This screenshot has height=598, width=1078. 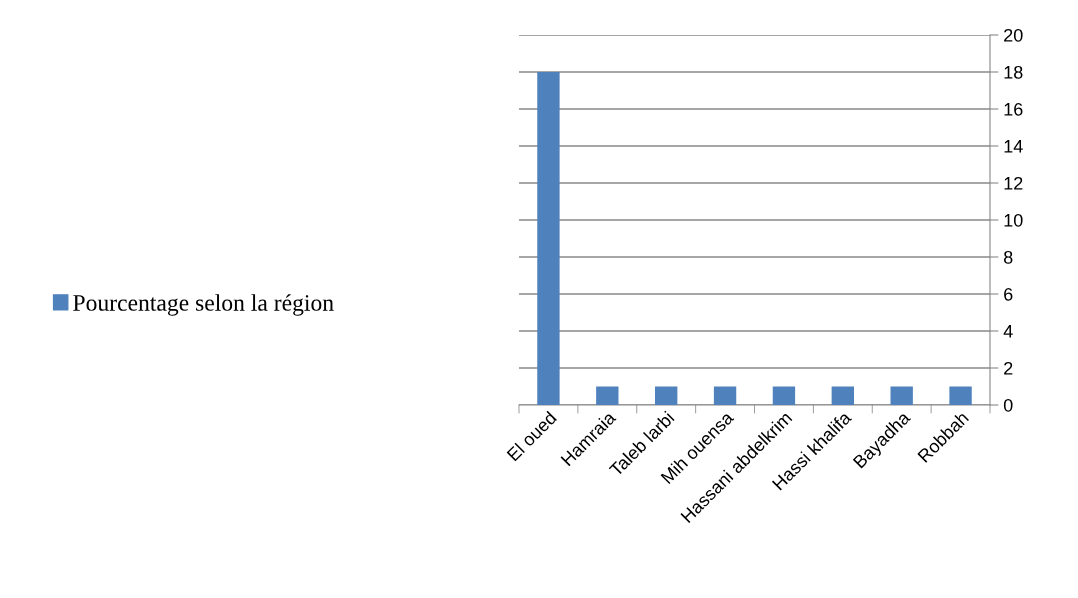 I want to click on y-tick-label: 20, so click(x=1013, y=35).